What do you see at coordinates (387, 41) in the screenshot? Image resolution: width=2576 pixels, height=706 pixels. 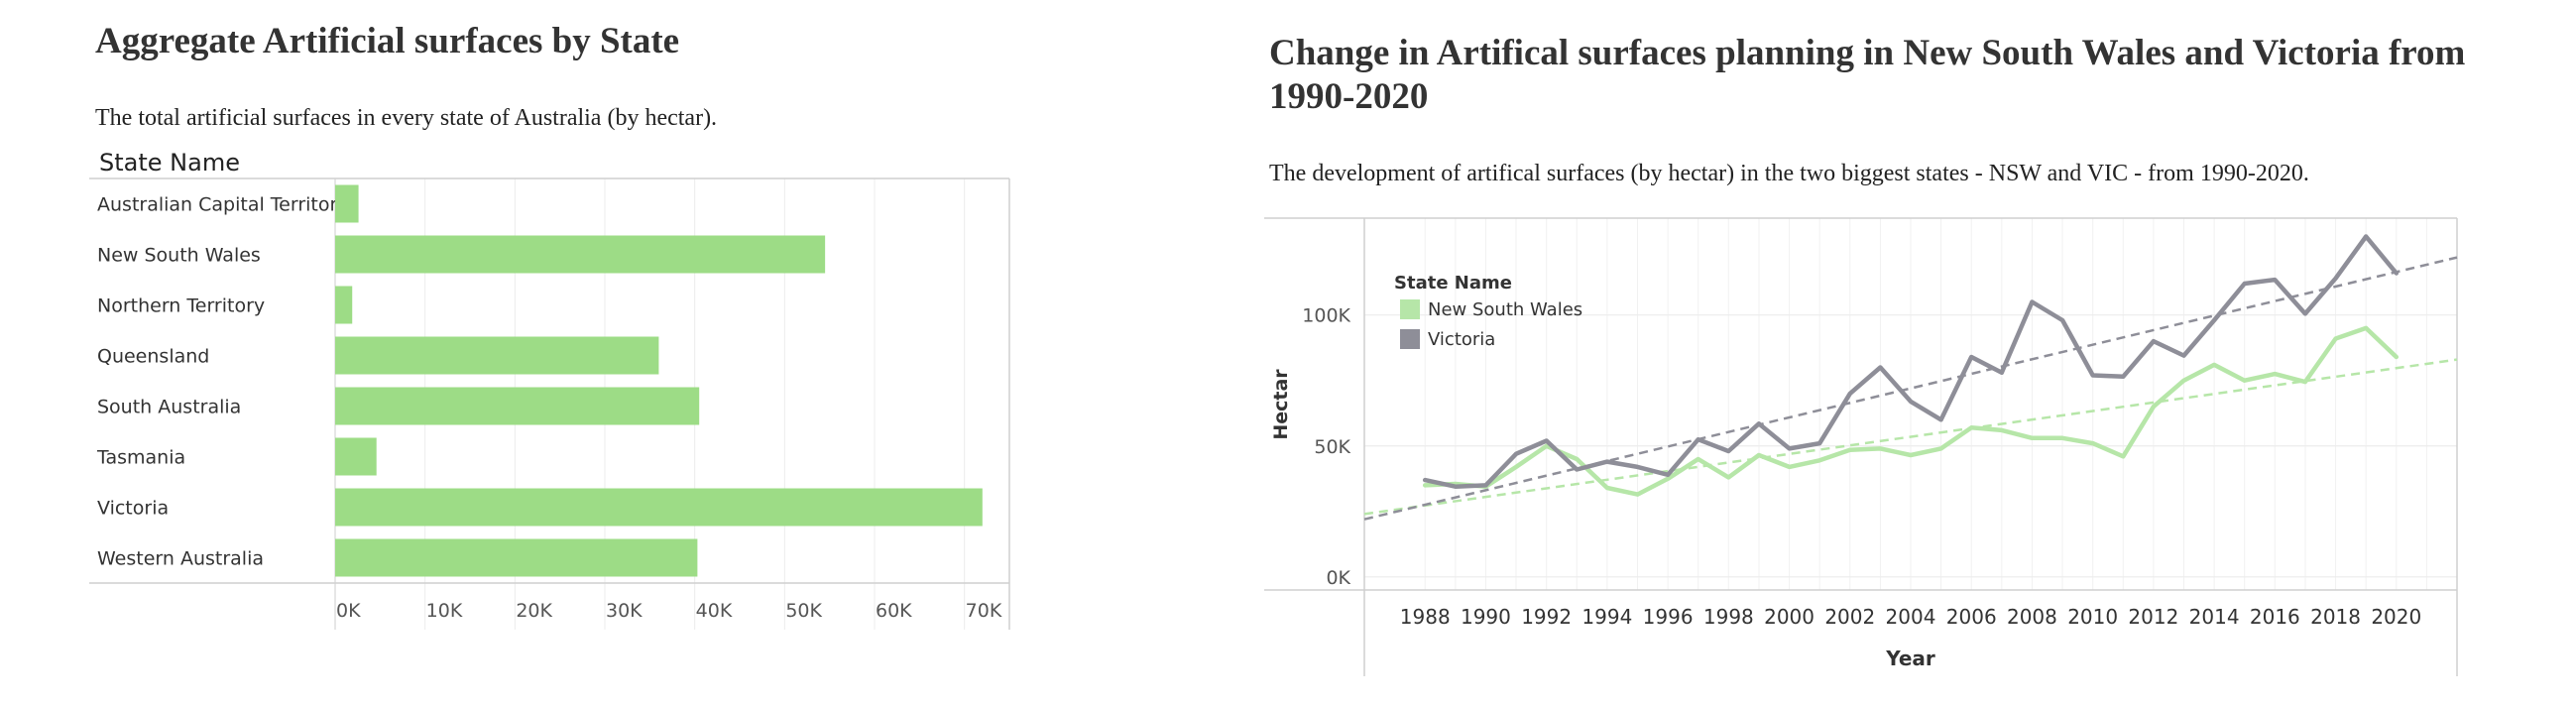 I see `bar-chart-title: Aggregate Artificial surfaces by State` at bounding box center [387, 41].